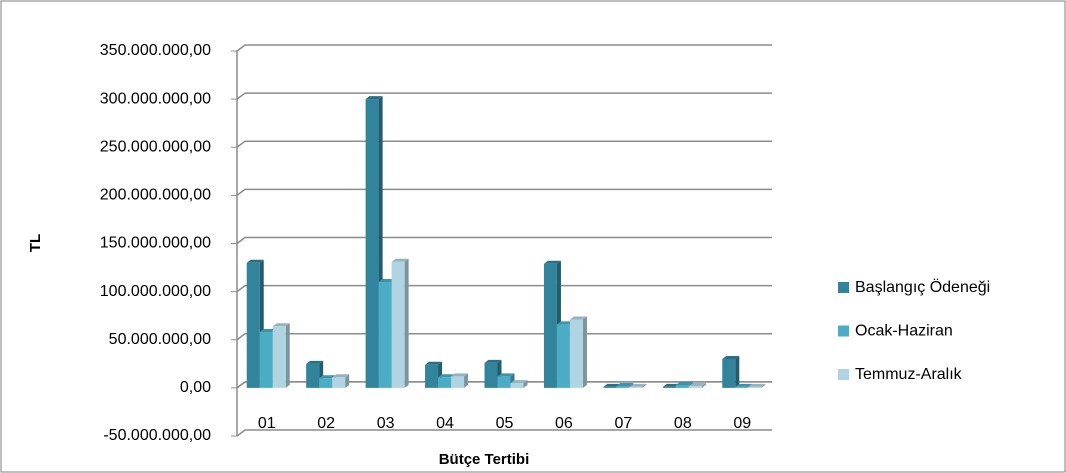  I want to click on y-tick-label: 200.000.000,00, so click(155, 195).